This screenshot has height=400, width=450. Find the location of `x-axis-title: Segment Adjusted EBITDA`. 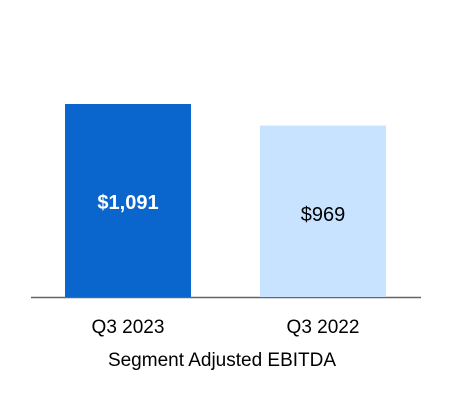

x-axis-title: Segment Adjusted EBITDA is located at coordinates (222, 360).